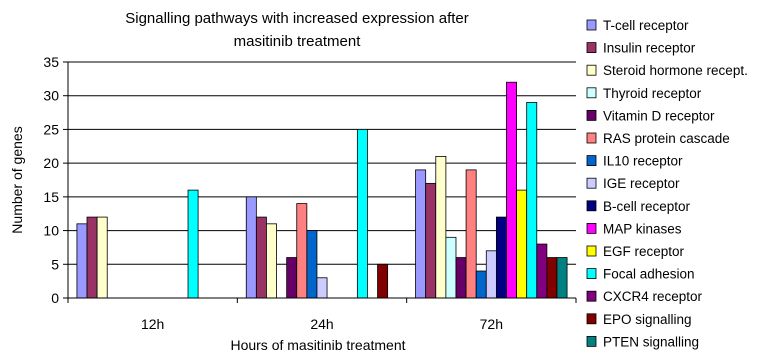 Image resolution: width=768 pixels, height=361 pixels. I want to click on legend-label: Insulin receptor, so click(649, 48).